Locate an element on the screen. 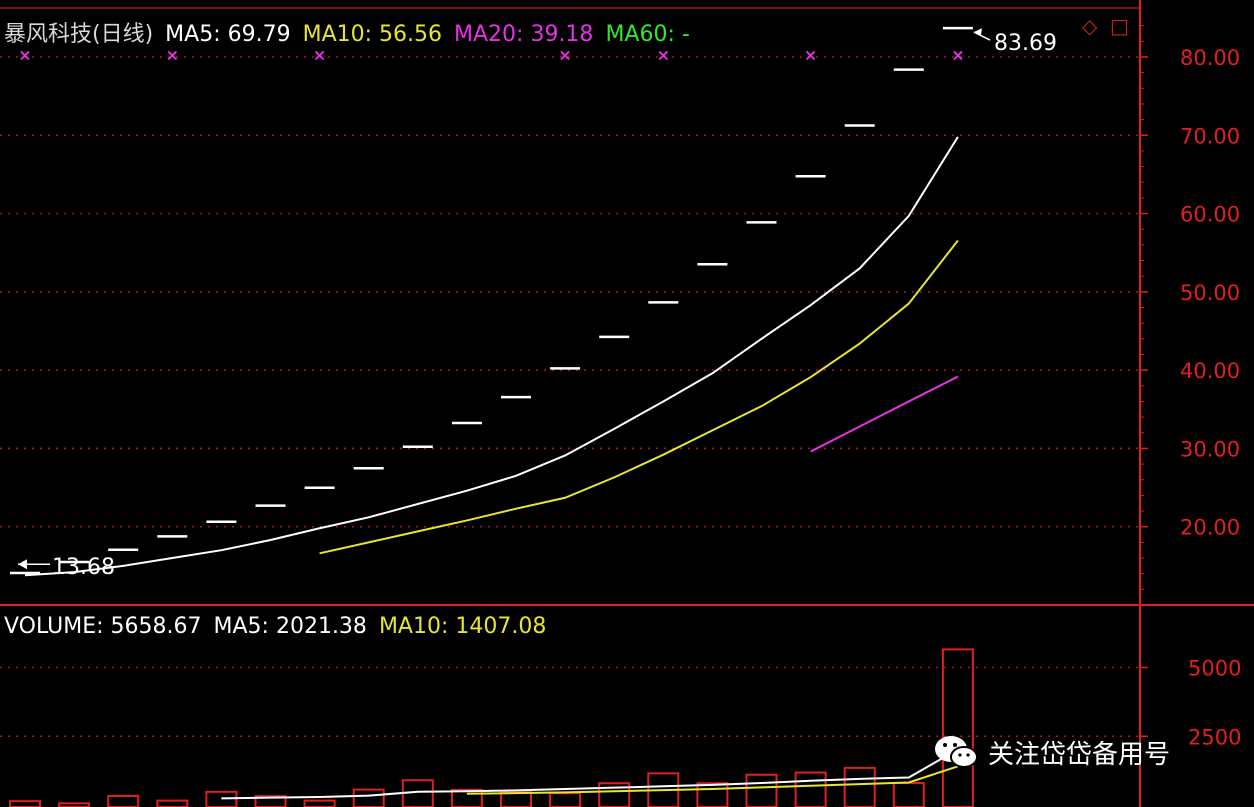 The height and width of the screenshot is (807, 1254). ma20-label: MA20: 39.18 is located at coordinates (524, 34).